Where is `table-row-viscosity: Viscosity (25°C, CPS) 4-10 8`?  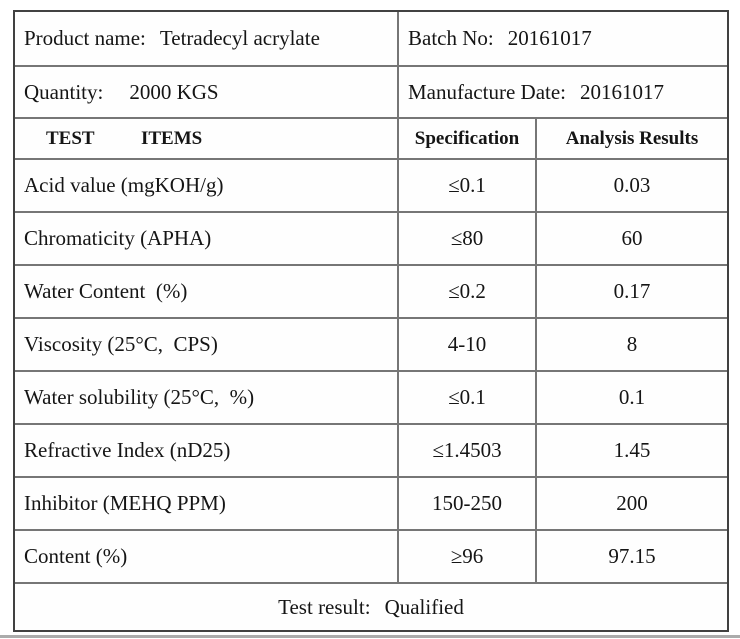 table-row-viscosity: Viscosity (25°C, CPS) 4-10 8 is located at coordinates (371, 343).